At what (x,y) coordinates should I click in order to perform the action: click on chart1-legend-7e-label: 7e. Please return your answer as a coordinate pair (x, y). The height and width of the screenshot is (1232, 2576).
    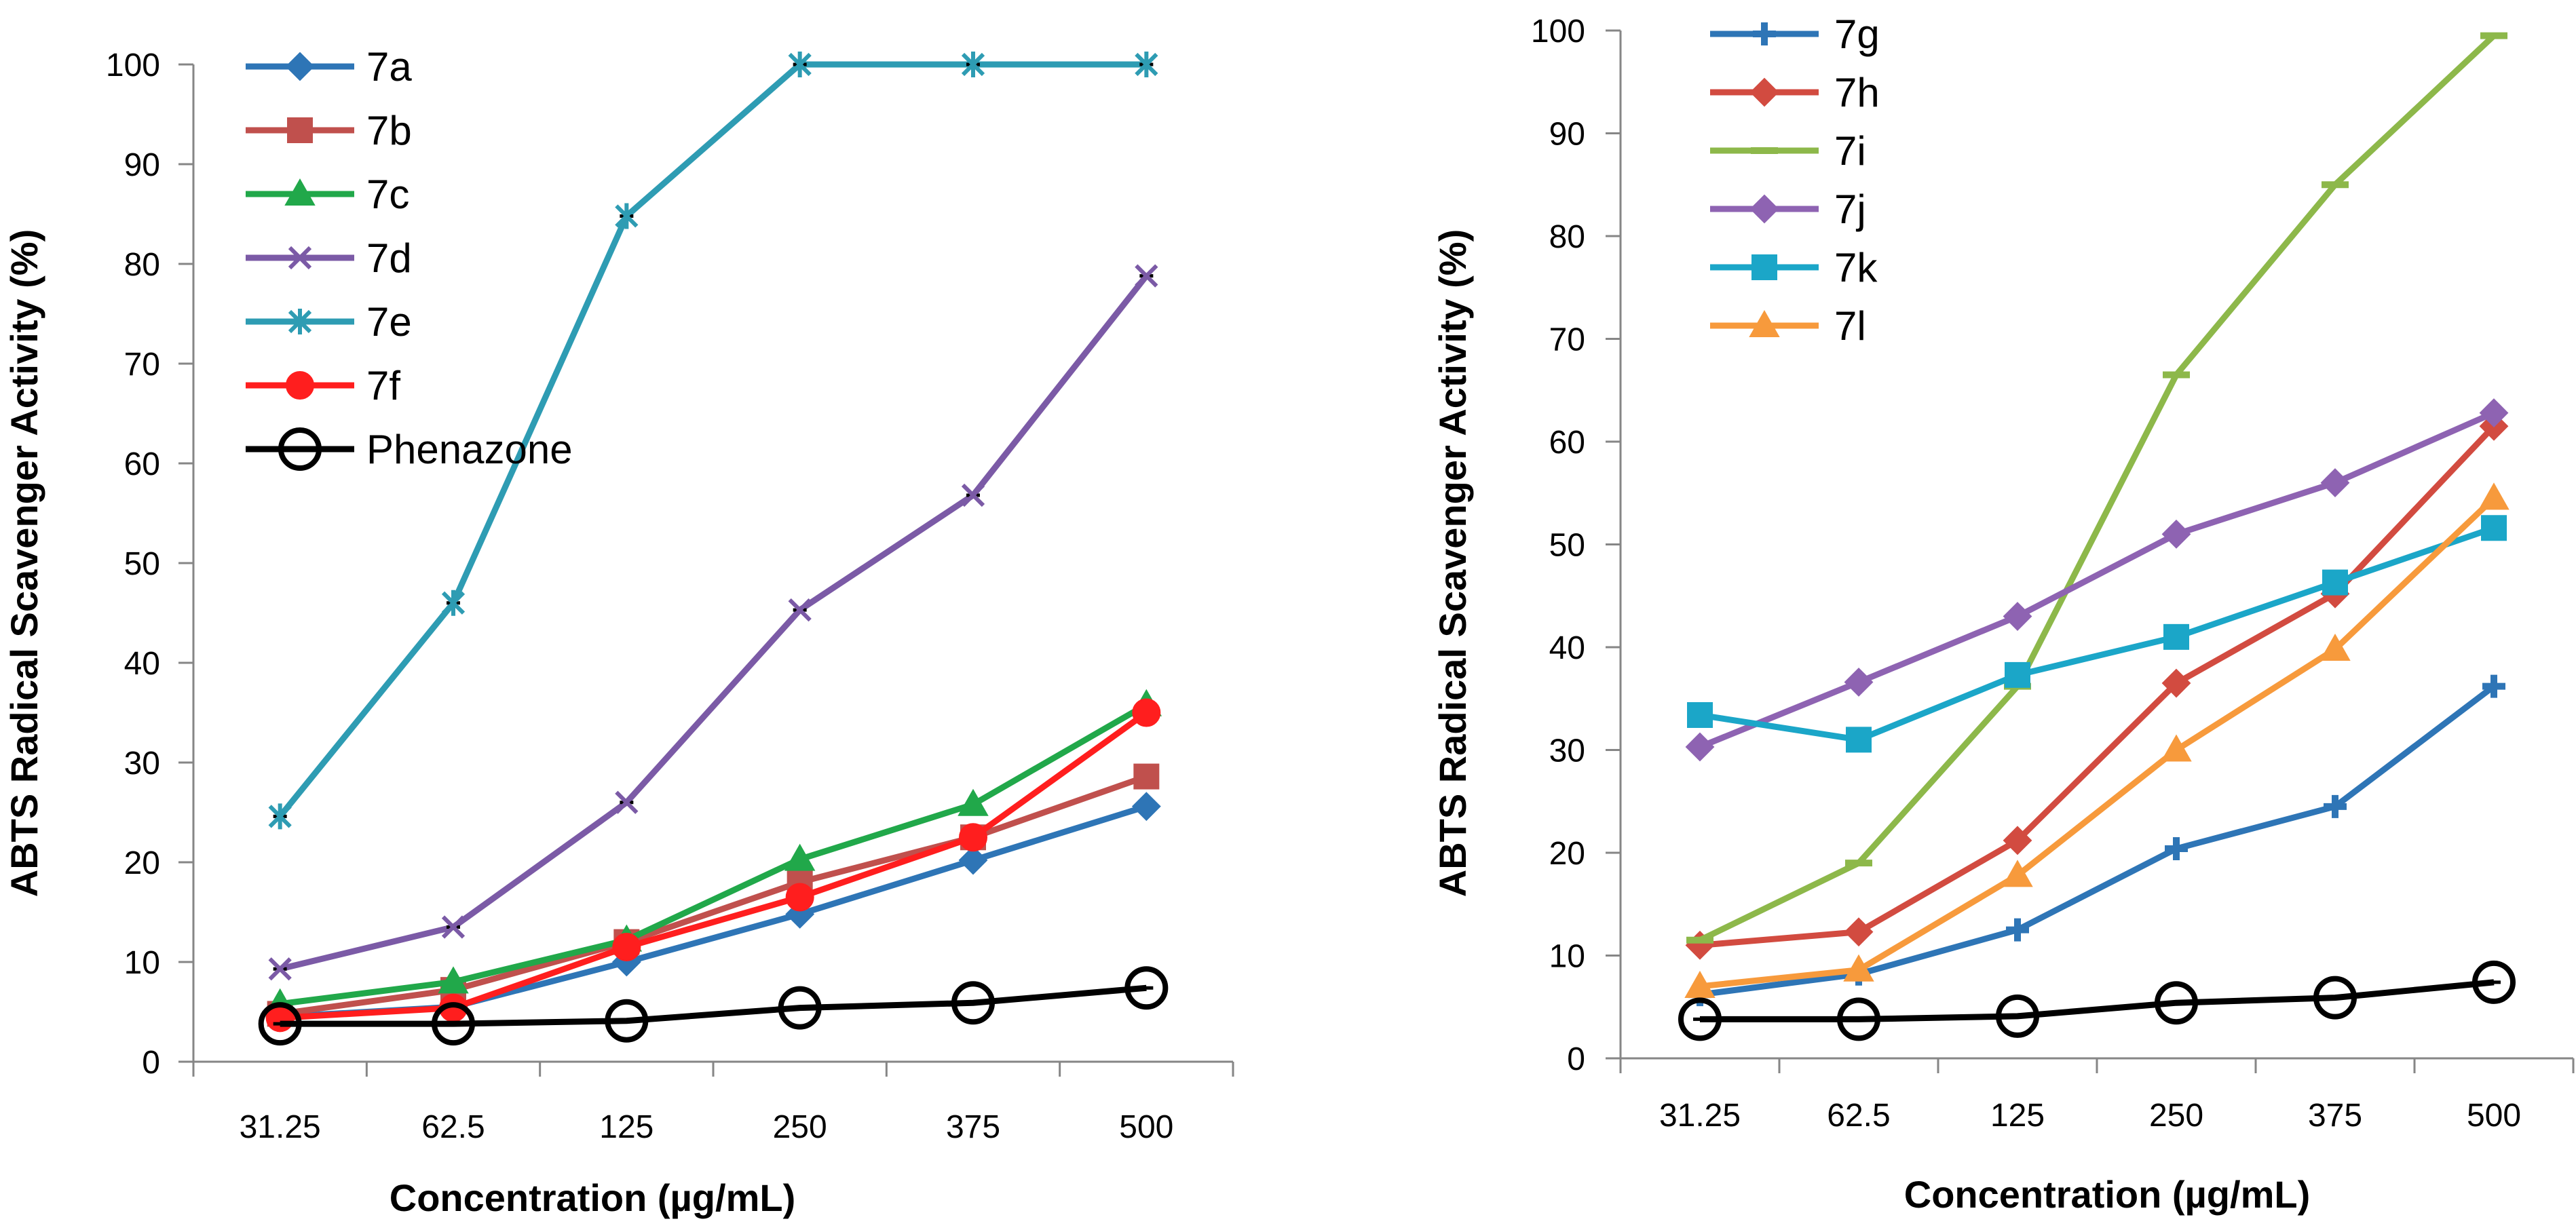
    Looking at the image, I should click on (389, 322).